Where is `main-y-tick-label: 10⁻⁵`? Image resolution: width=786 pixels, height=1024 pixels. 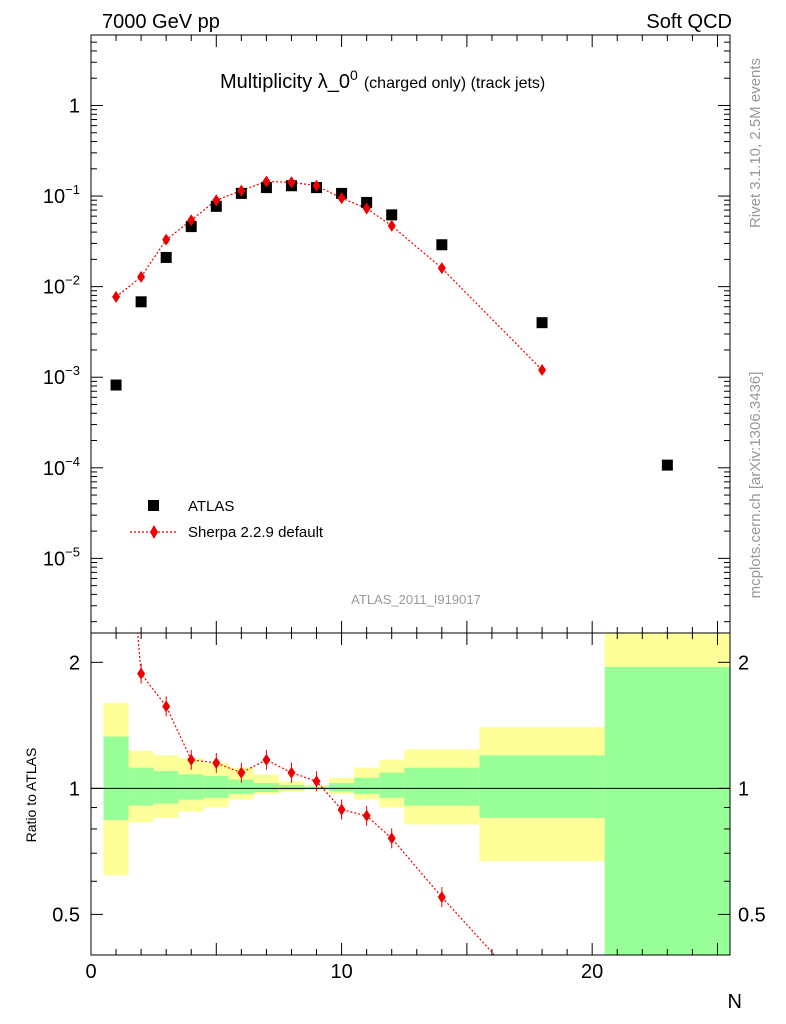 main-y-tick-label: 10⁻⁵ is located at coordinates (61, 557).